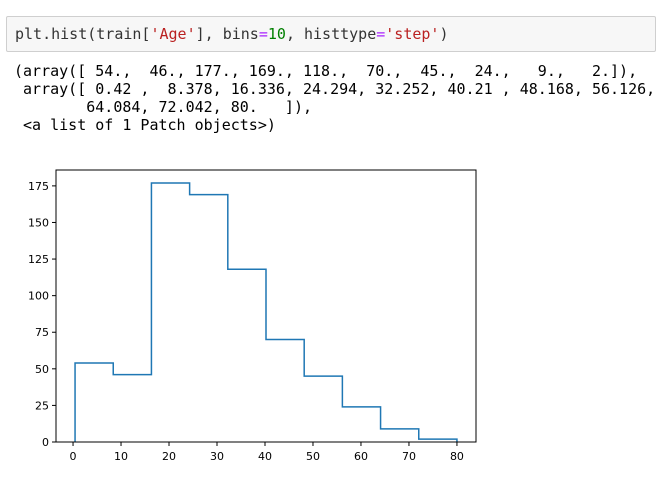  Describe the element at coordinates (42, 369) in the screenshot. I see `y-tick-label: 50` at that location.